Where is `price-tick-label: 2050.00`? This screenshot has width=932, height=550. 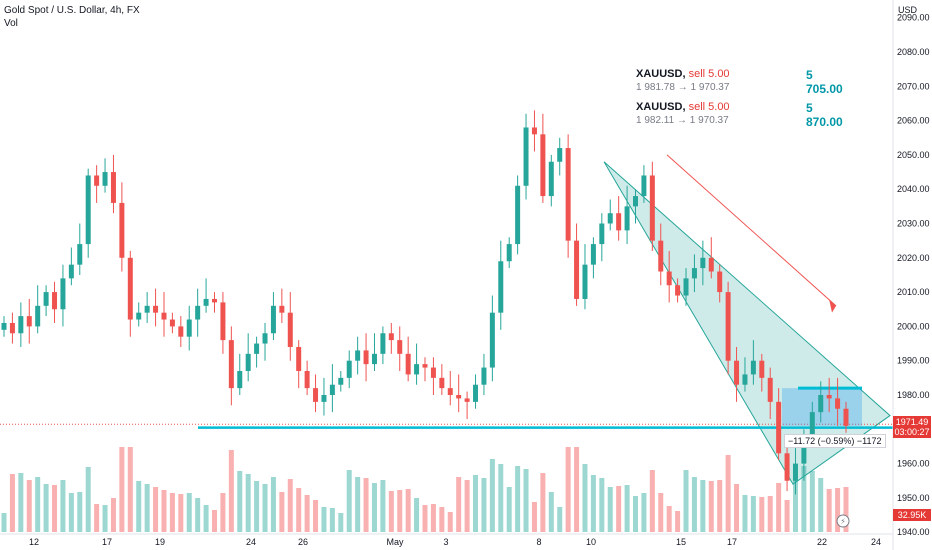 price-tick-label: 2050.00 is located at coordinates (913, 155).